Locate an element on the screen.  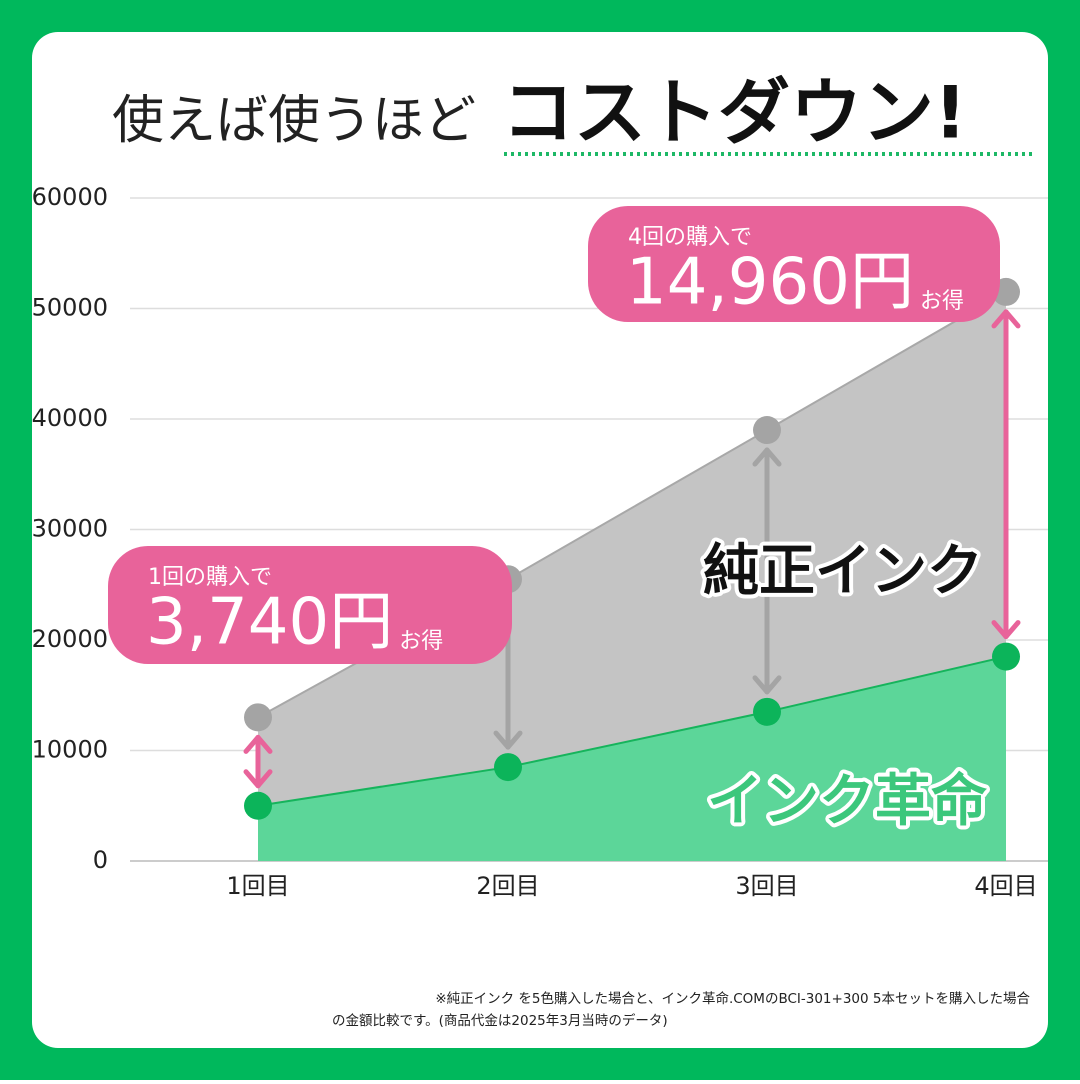
chart-title-emphasis: コストダウン! is located at coordinates (734, 113).